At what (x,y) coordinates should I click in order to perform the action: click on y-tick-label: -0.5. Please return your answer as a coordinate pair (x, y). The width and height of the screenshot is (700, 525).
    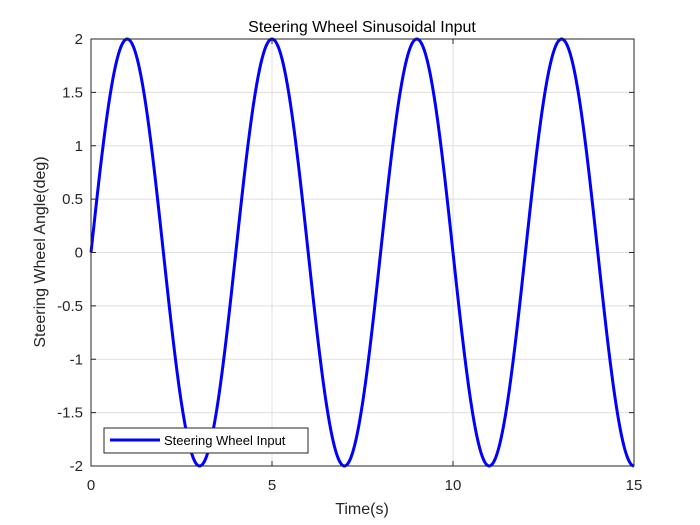
    Looking at the image, I should click on (70, 306).